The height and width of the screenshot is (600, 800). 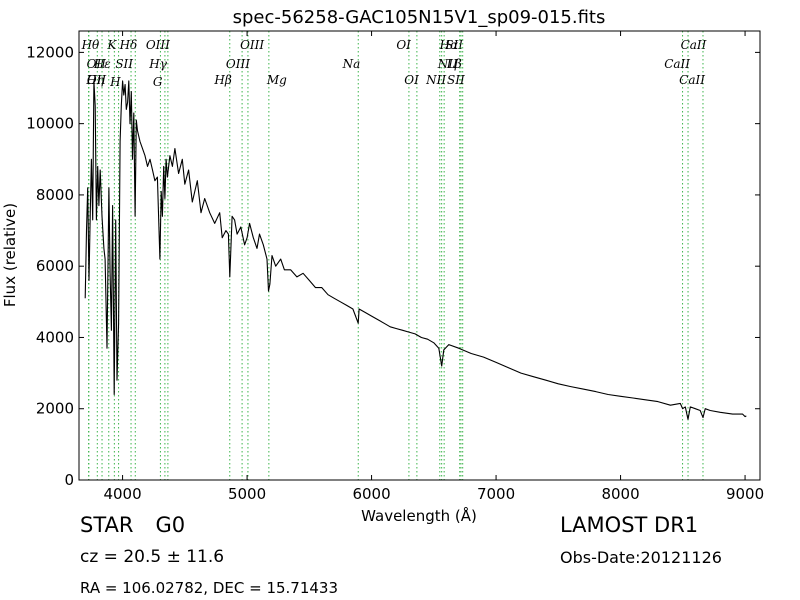 I want to click on x-axis-label: Wavelength (Å), so click(x=419, y=515).